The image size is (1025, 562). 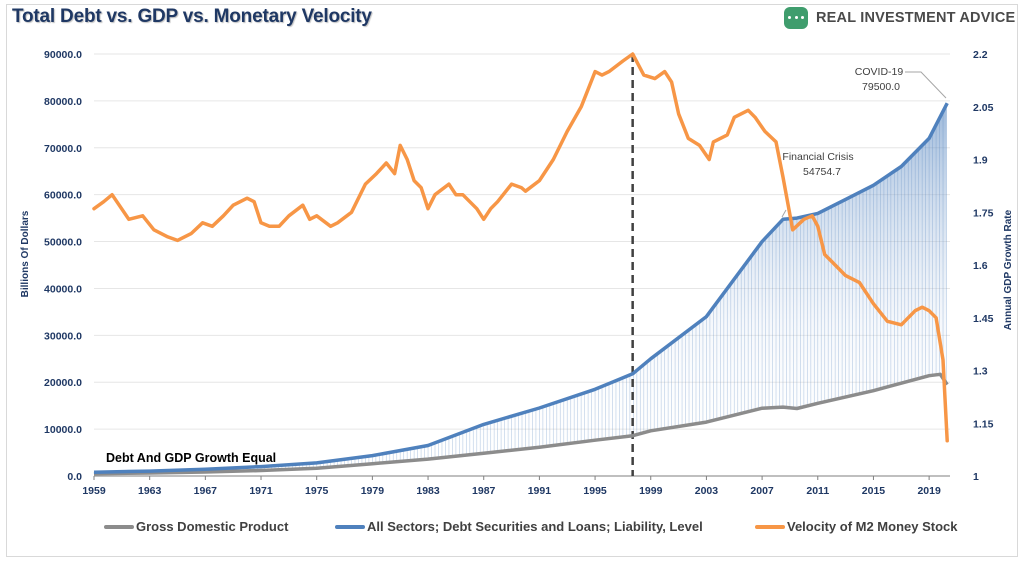 I want to click on x-tick-label: 2011, so click(x=817, y=491).